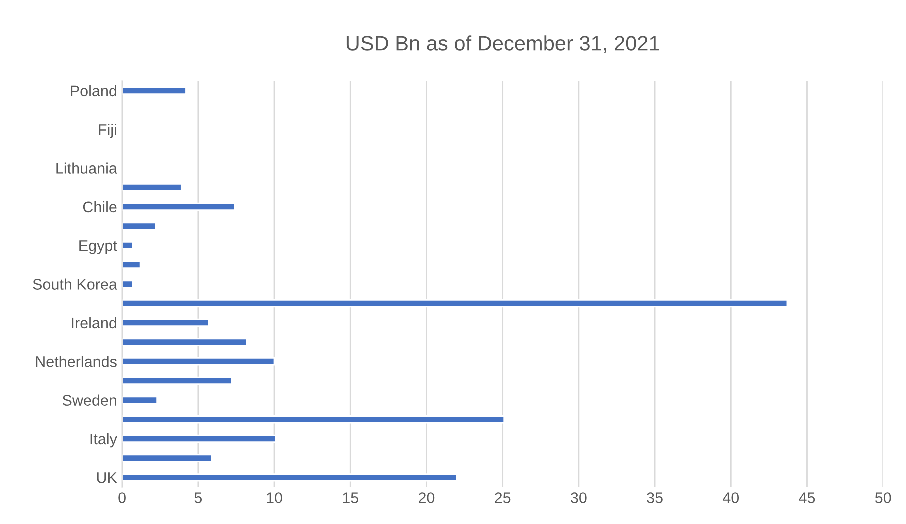 This screenshot has height=524, width=906. Describe the element at coordinates (107, 478) in the screenshot. I see `y-tick-label: UK` at that location.